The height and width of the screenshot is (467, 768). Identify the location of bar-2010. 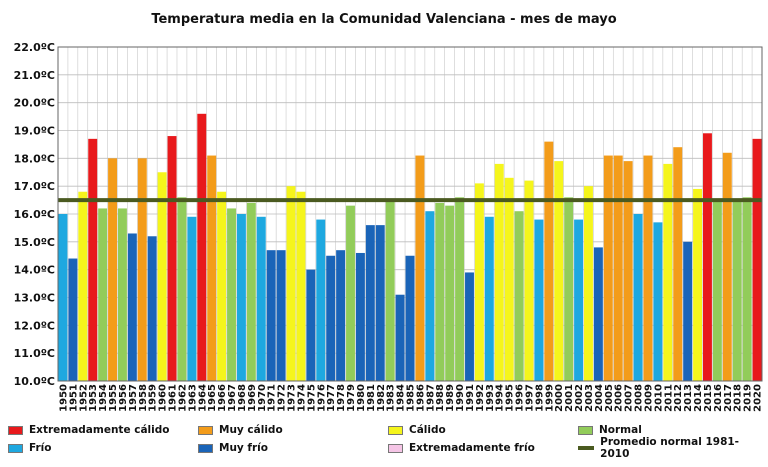
(658, 301).